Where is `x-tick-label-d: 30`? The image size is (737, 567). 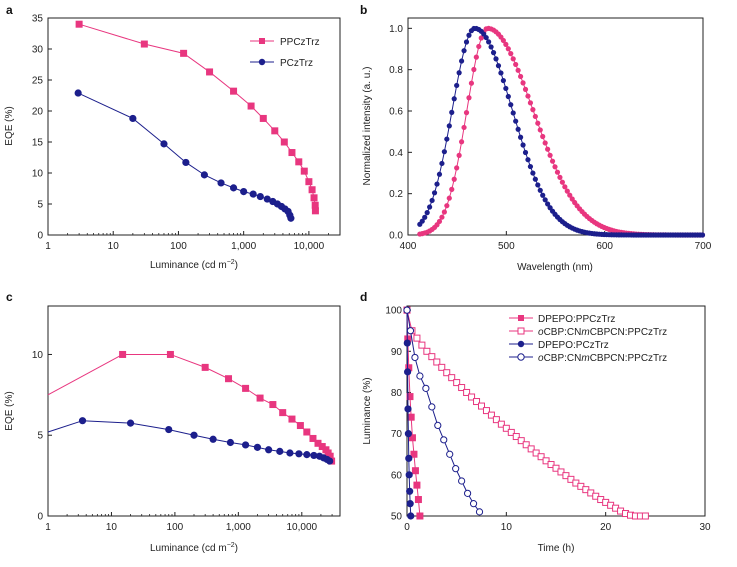
x-tick-label-d: 30 is located at coordinates (705, 527).